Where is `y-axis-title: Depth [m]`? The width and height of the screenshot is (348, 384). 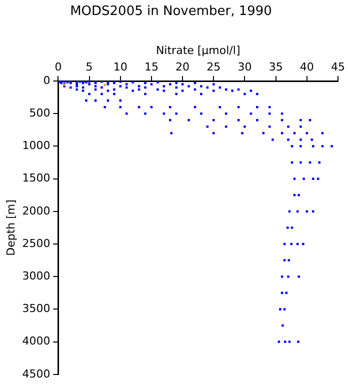 y-axis-title: Depth [m] is located at coordinates (11, 228).